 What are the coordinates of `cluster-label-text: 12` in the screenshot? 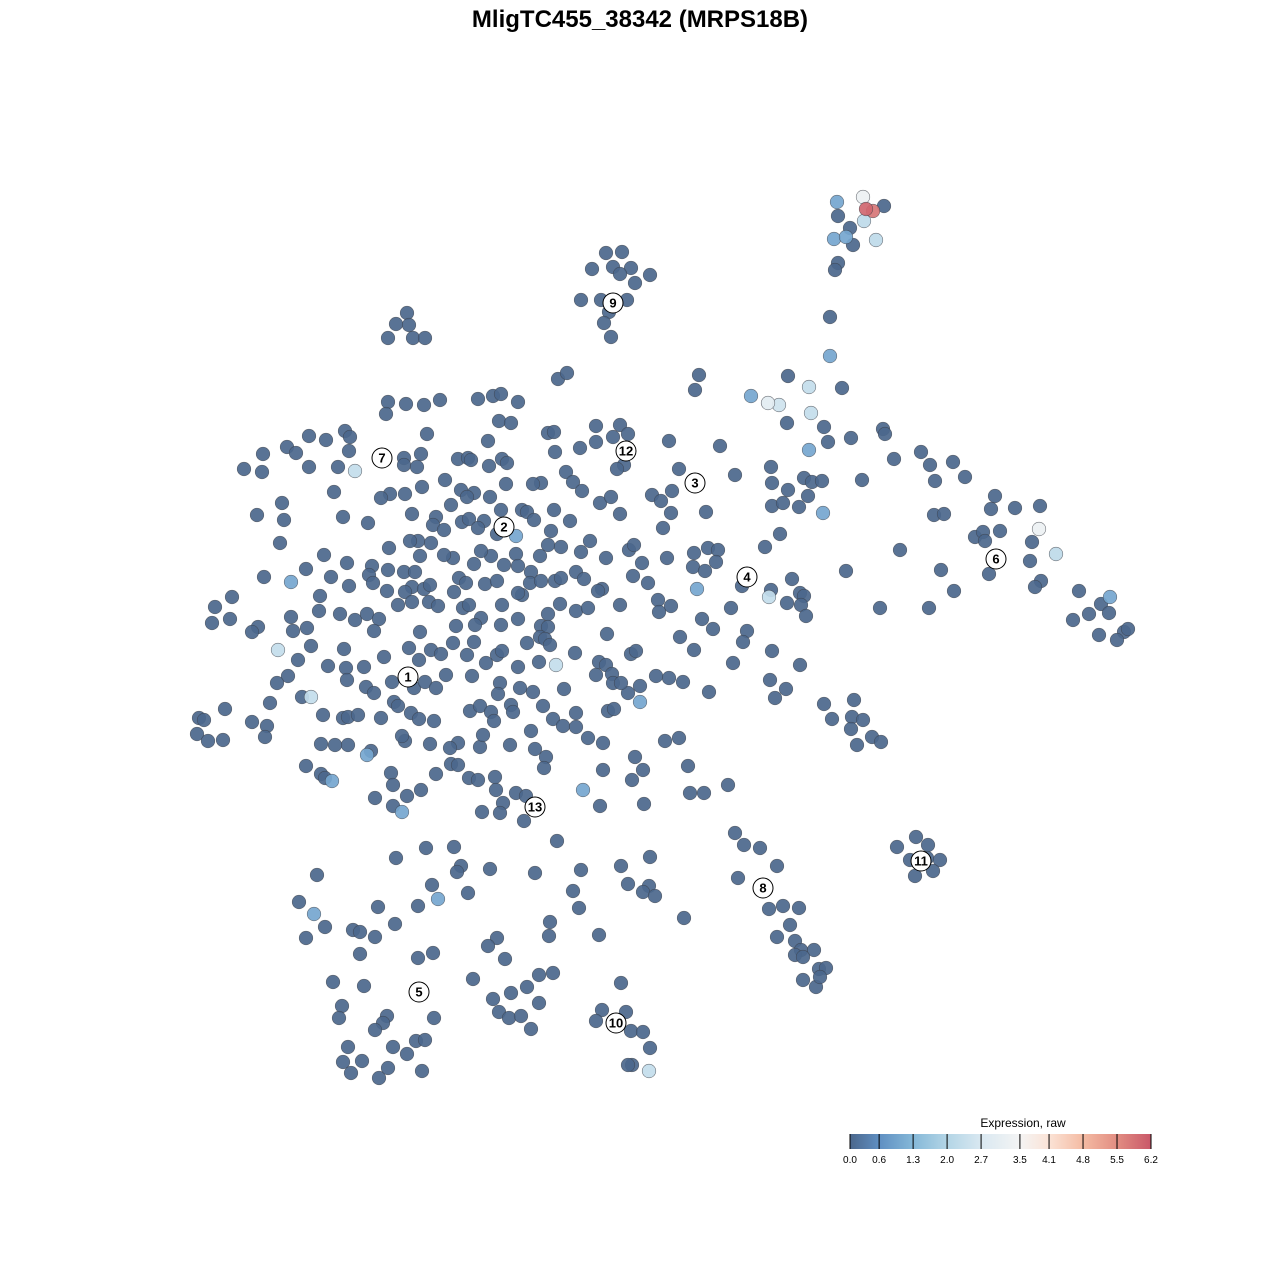 It's located at (626, 451).